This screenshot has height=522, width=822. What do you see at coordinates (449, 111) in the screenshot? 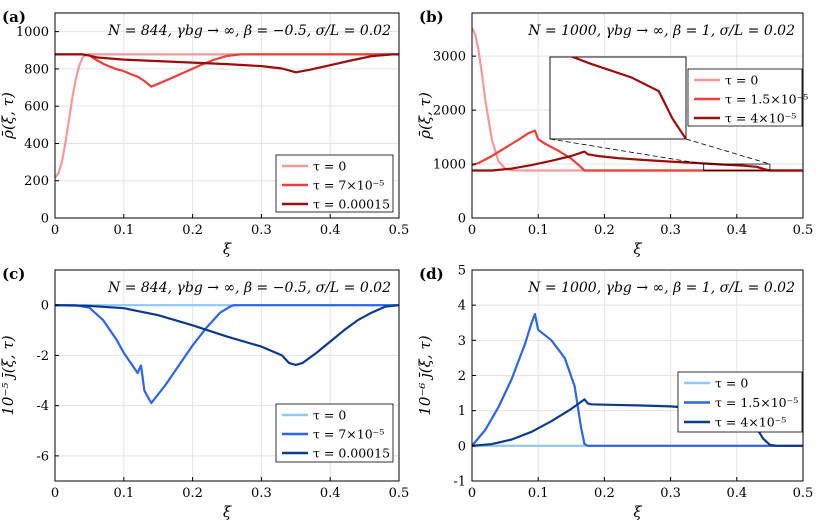
I see `y-tick-label: 2000` at bounding box center [449, 111].